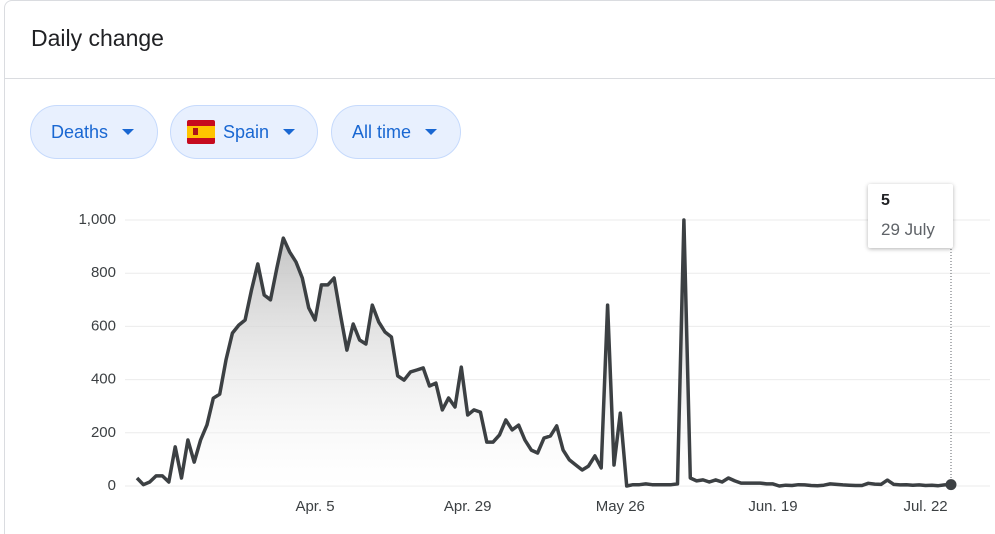 Image resolution: width=995 pixels, height=534 pixels. What do you see at coordinates (103, 272) in the screenshot?
I see `y-tick-label: 800` at bounding box center [103, 272].